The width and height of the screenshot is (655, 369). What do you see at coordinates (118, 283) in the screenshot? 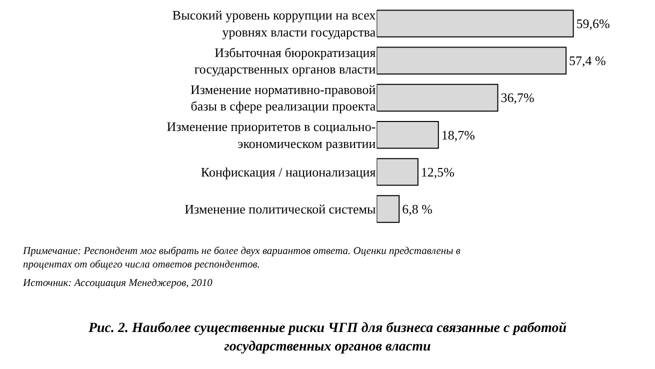
I see `text: Источник: Ассоциация Менеджеров, 2010` at bounding box center [118, 283].